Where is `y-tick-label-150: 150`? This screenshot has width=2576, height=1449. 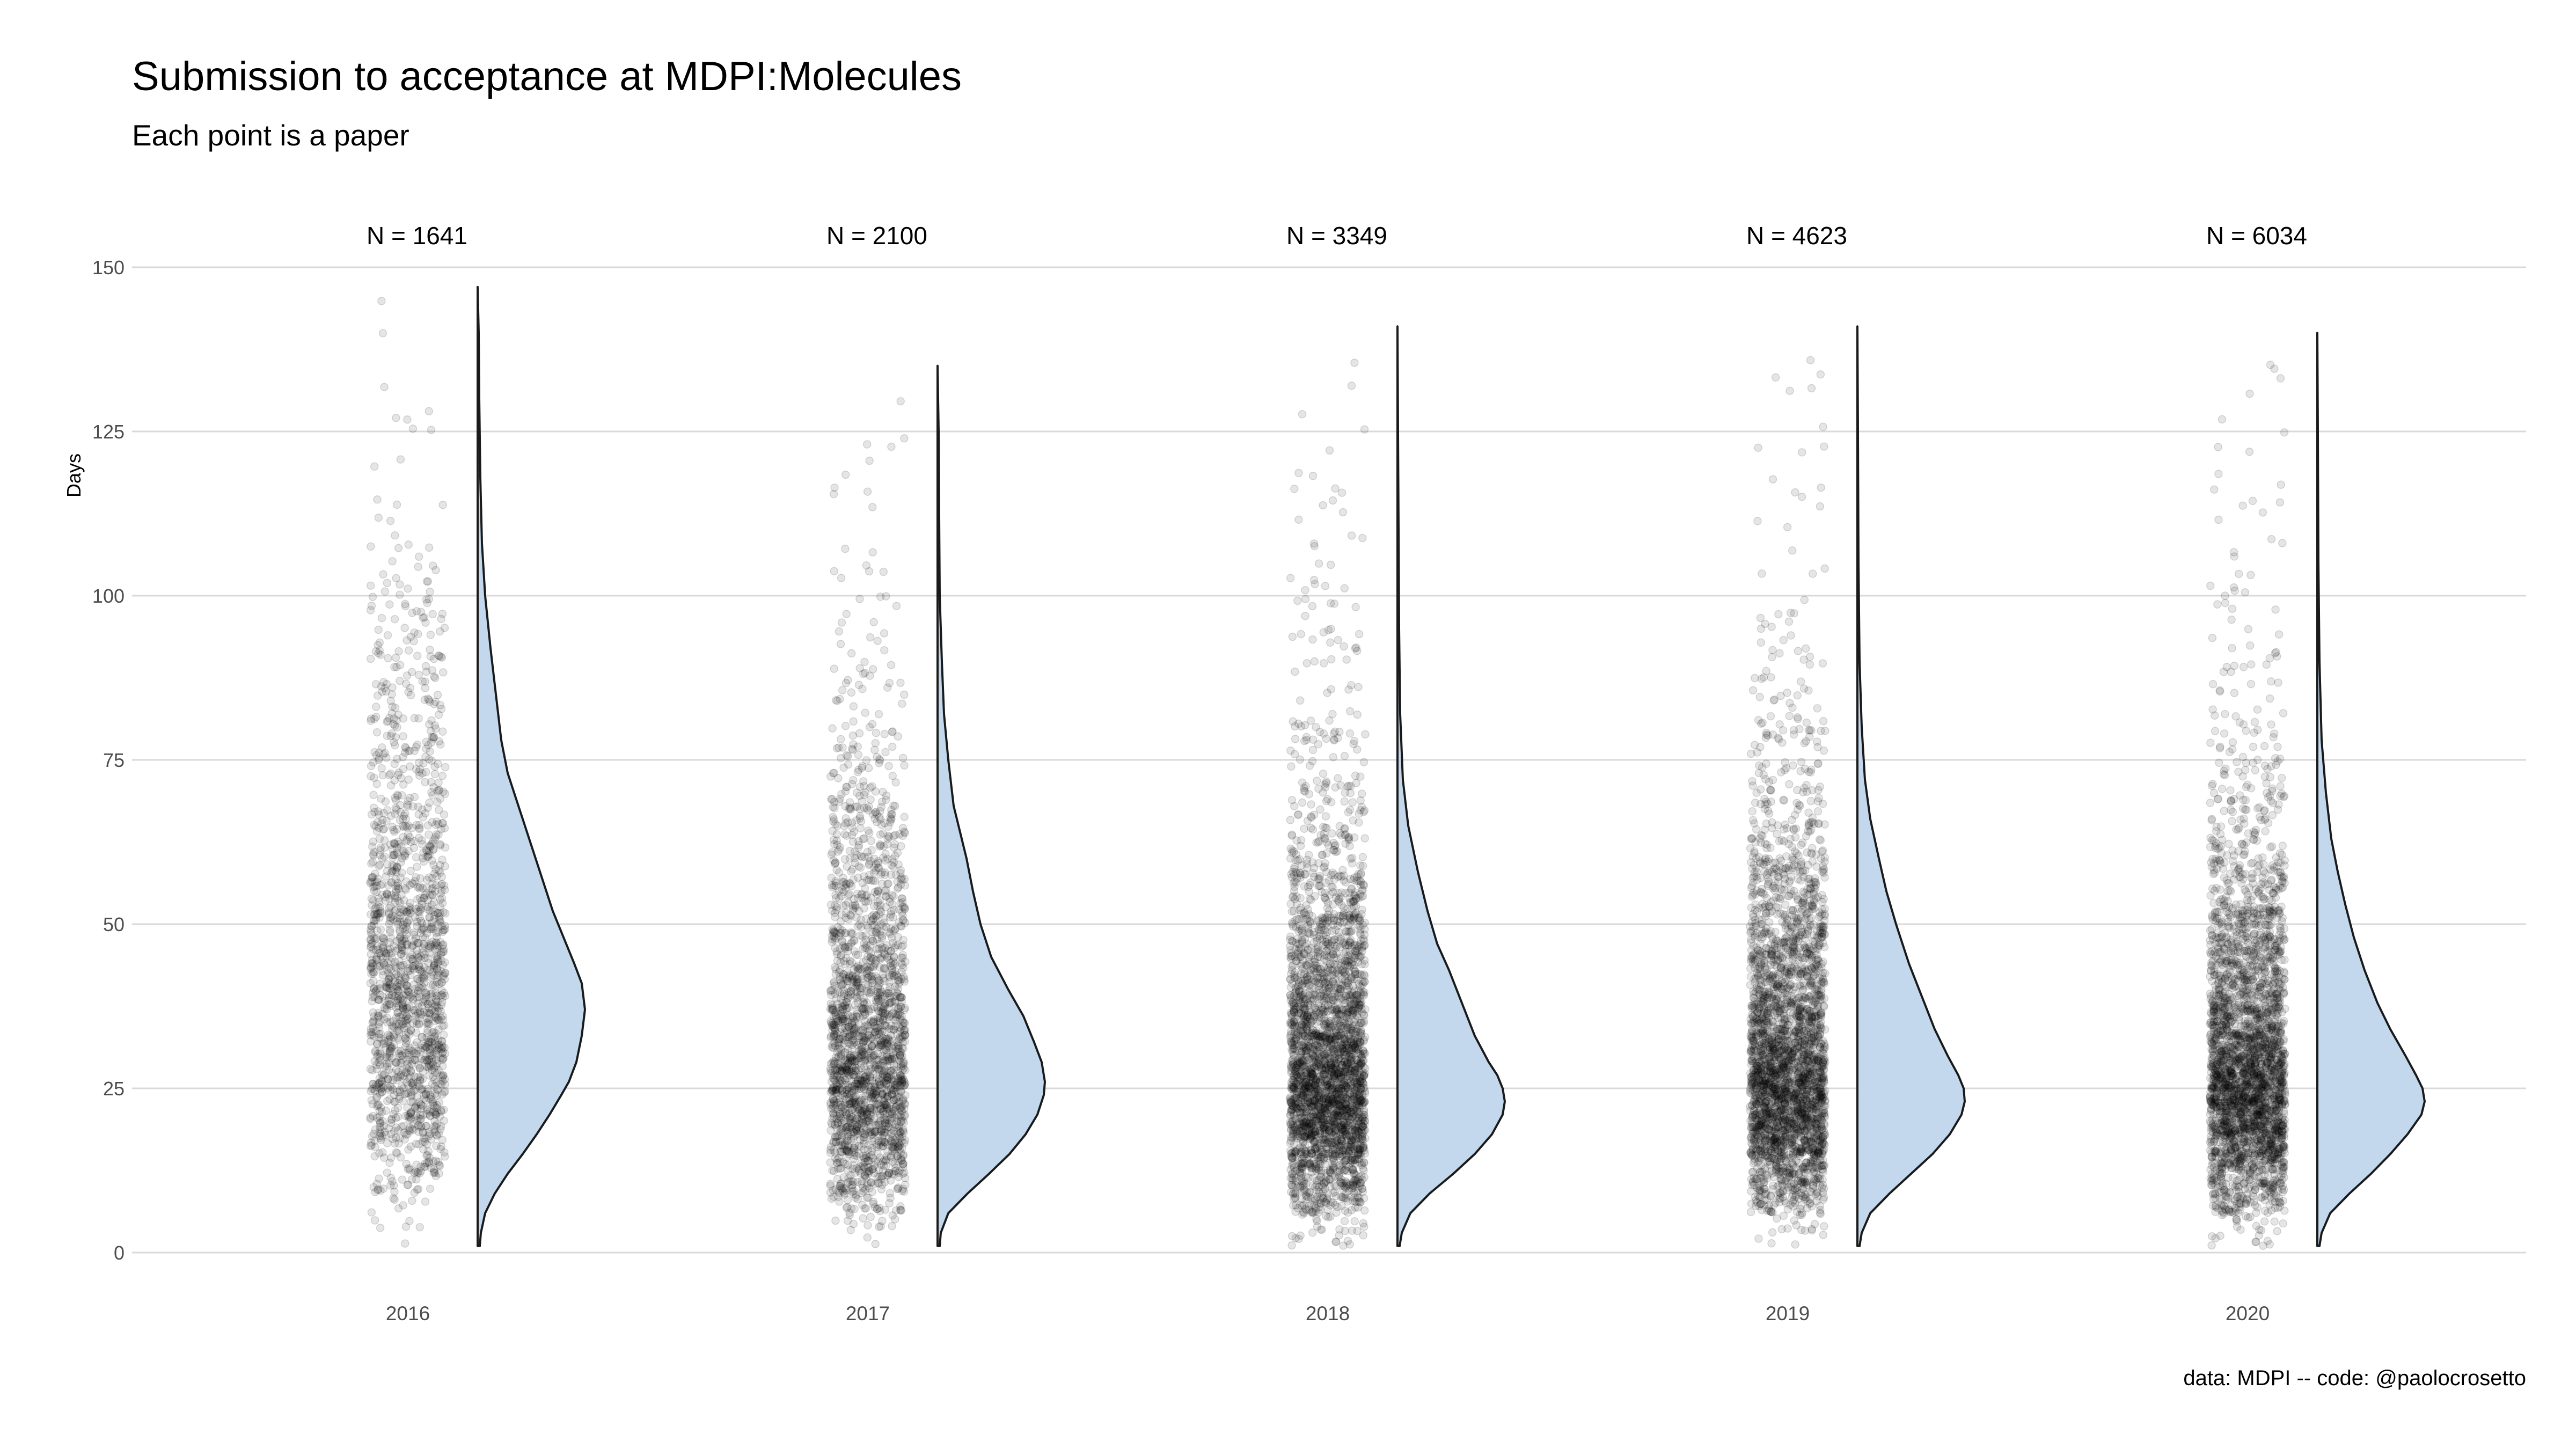 y-tick-label-150: 150 is located at coordinates (108, 268).